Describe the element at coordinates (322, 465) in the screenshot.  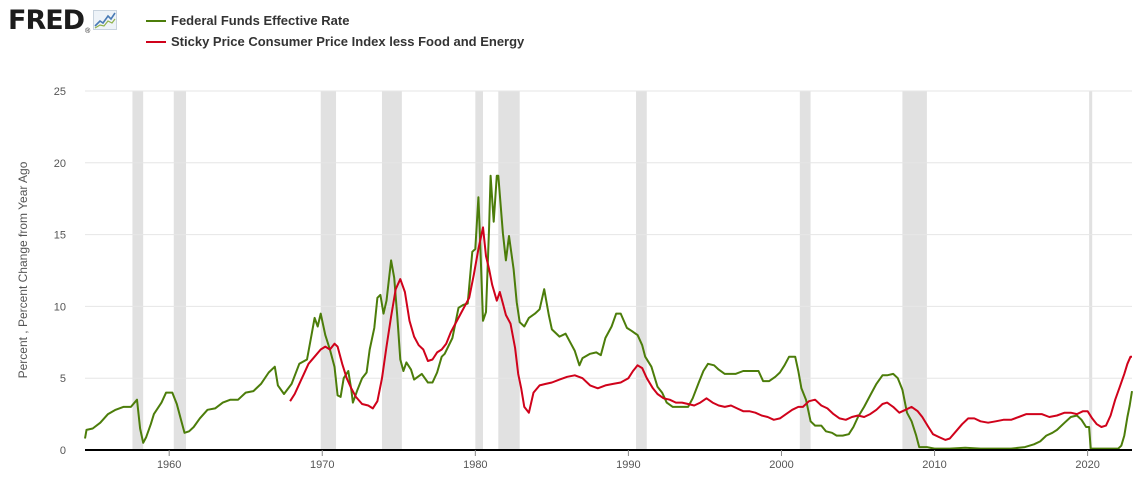
I see `x-tick-label: 1970` at that location.